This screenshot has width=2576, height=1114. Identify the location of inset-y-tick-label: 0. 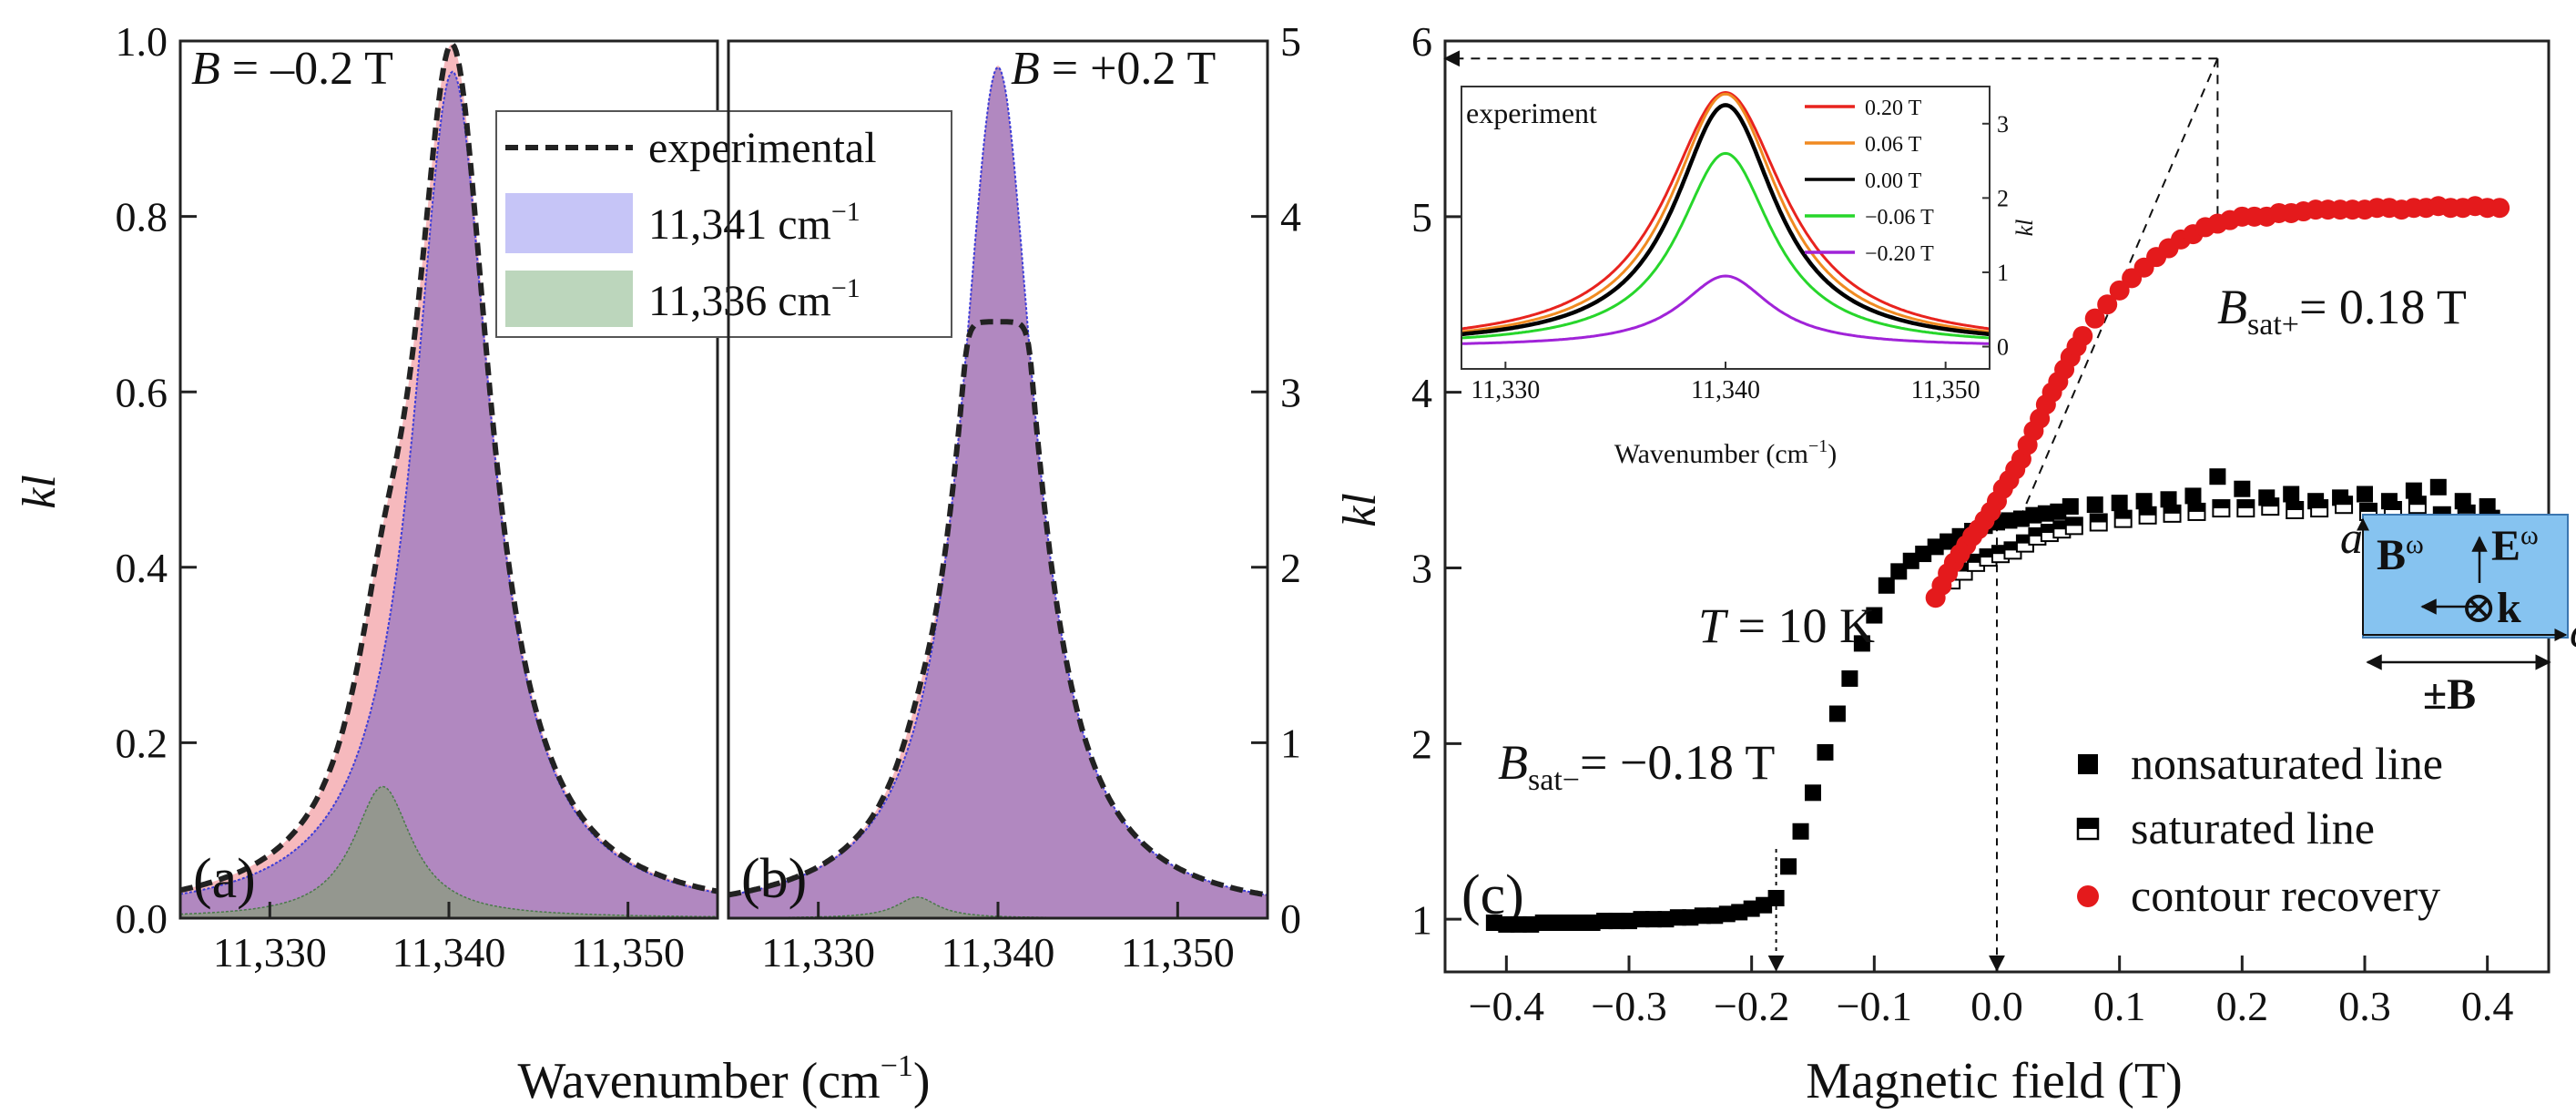
(2003, 347).